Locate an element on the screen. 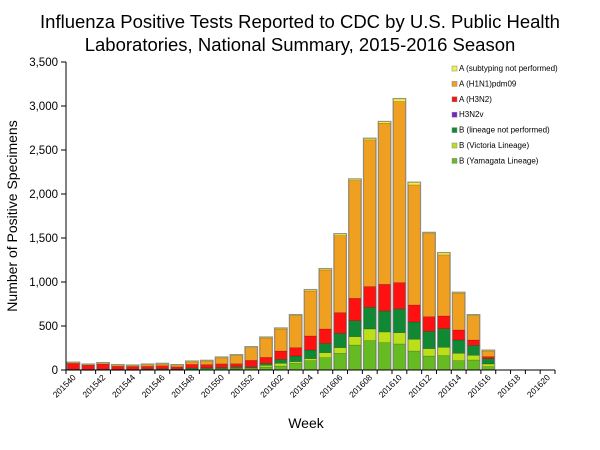 This screenshot has width=600, height=450. x-tick-label: 201544 is located at coordinates (123, 385).